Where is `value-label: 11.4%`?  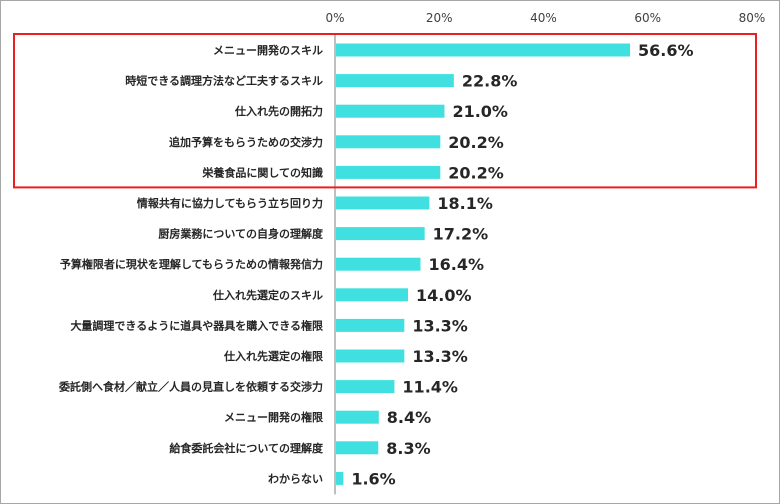
value-label: 11.4% is located at coordinates (430, 387).